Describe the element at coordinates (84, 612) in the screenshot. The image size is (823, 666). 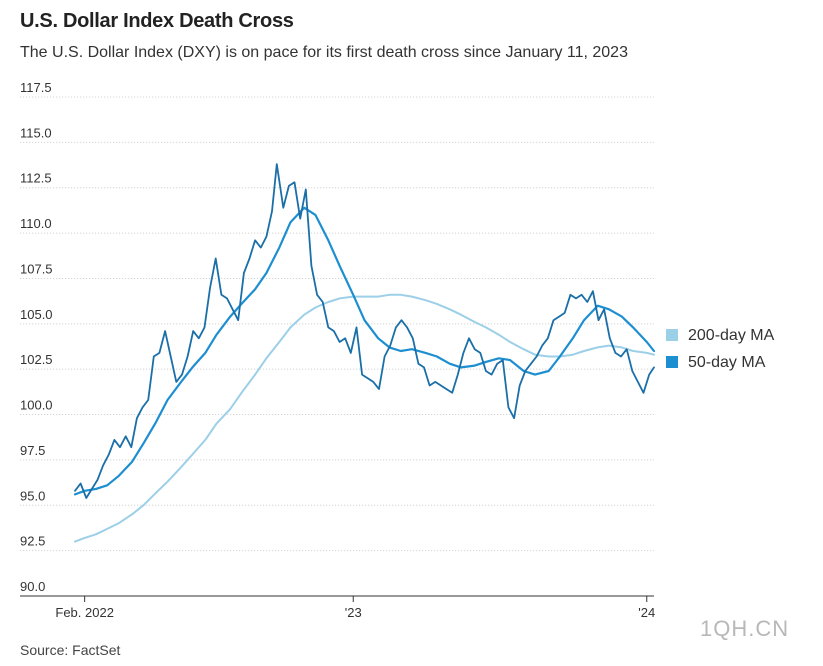
I see `x-tick-label: Feb. 2022` at that location.